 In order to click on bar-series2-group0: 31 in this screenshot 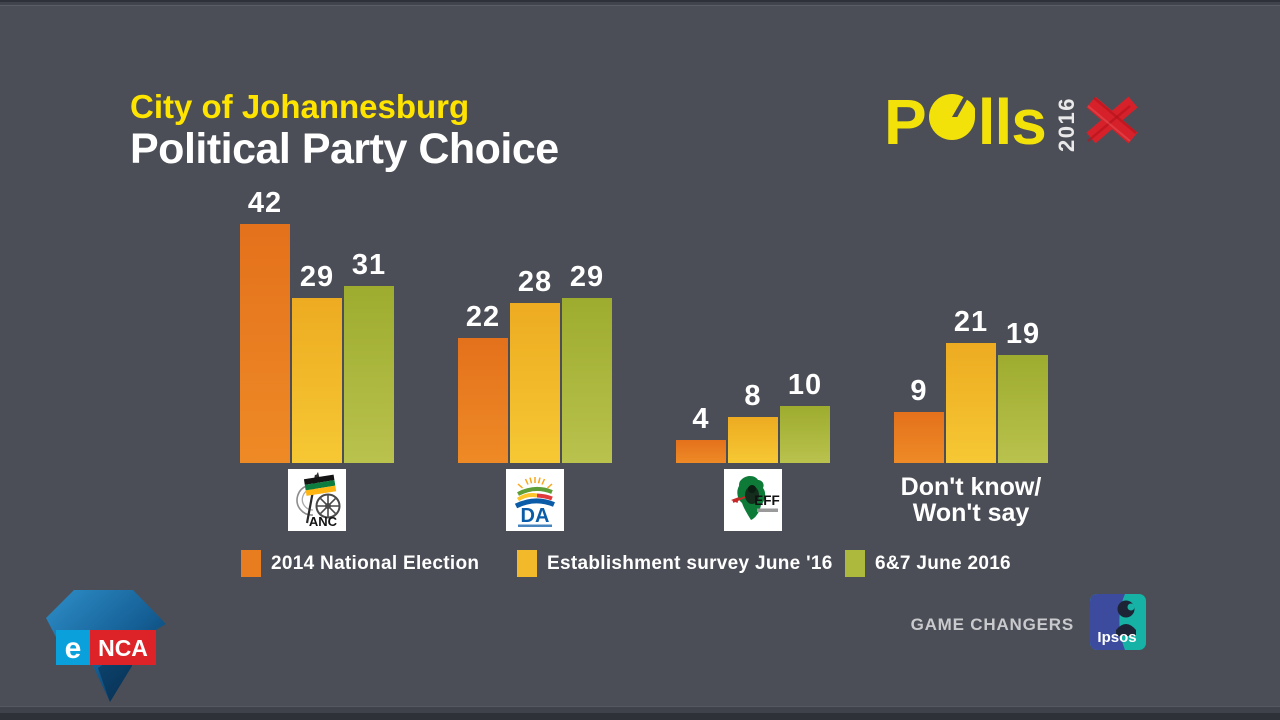, I will do `click(369, 356)`.